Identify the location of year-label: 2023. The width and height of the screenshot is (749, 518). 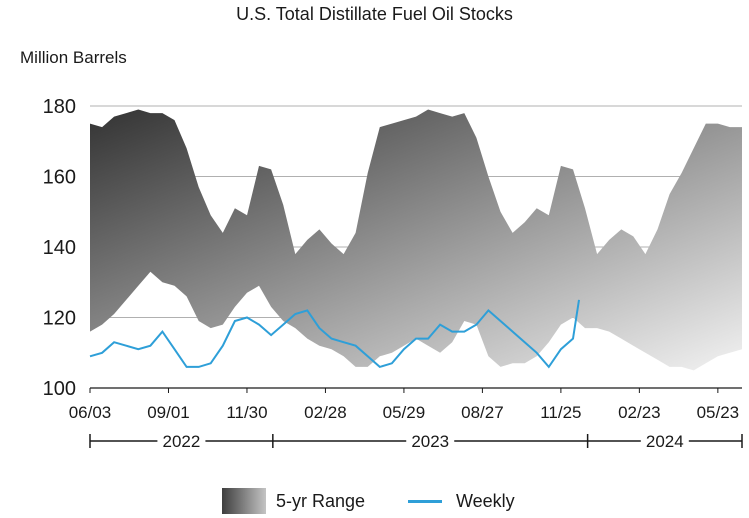
(430, 441).